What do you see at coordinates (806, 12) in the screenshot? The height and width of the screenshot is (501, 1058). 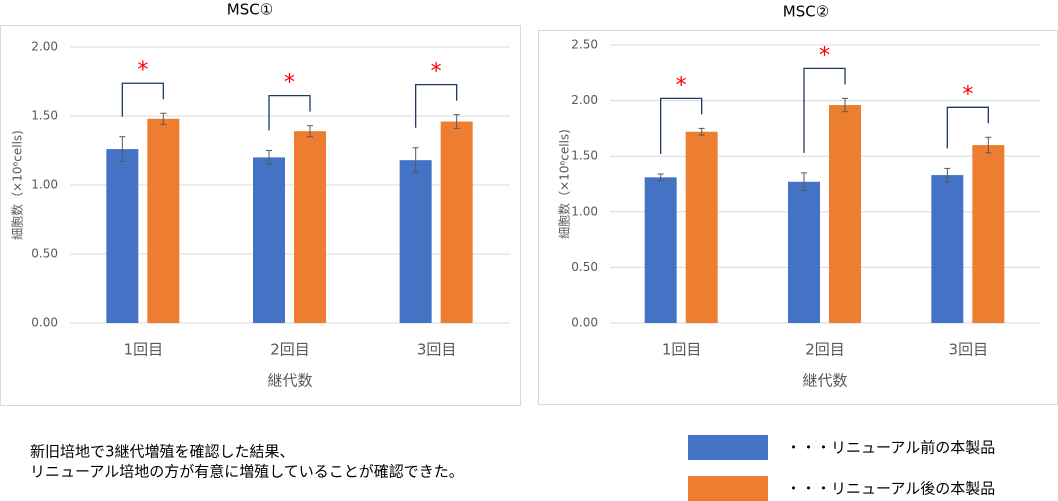 I see `chart-title: MSC②` at bounding box center [806, 12].